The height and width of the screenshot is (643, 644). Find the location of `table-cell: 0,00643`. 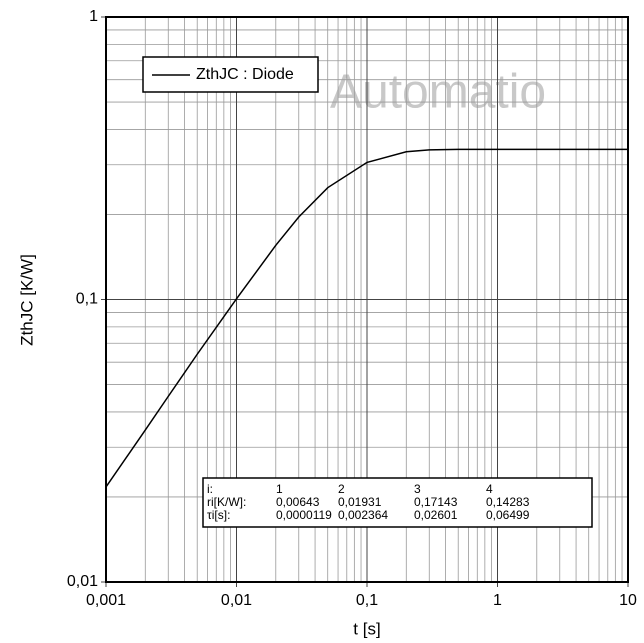

table-cell: 0,00643 is located at coordinates (298, 502).